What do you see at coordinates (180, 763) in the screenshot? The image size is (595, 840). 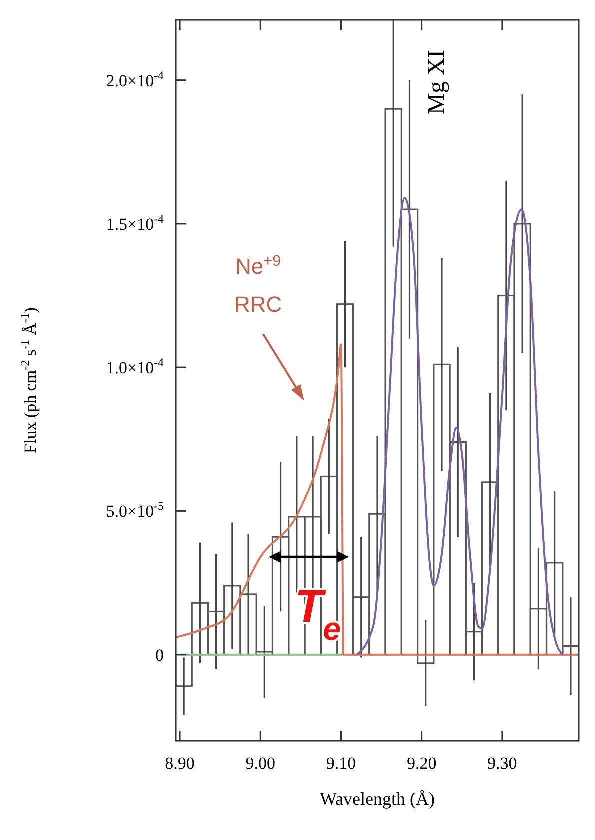 I see `x-tick-label: 8.90` at bounding box center [180, 763].